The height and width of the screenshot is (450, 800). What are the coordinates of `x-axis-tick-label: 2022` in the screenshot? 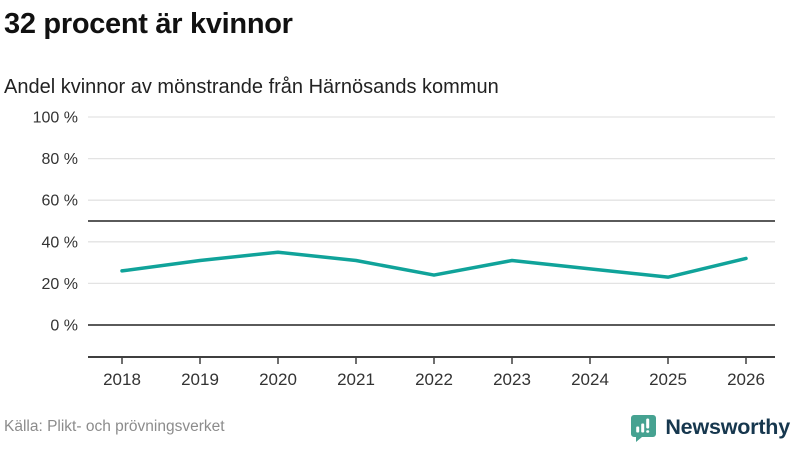 It's located at (434, 379).